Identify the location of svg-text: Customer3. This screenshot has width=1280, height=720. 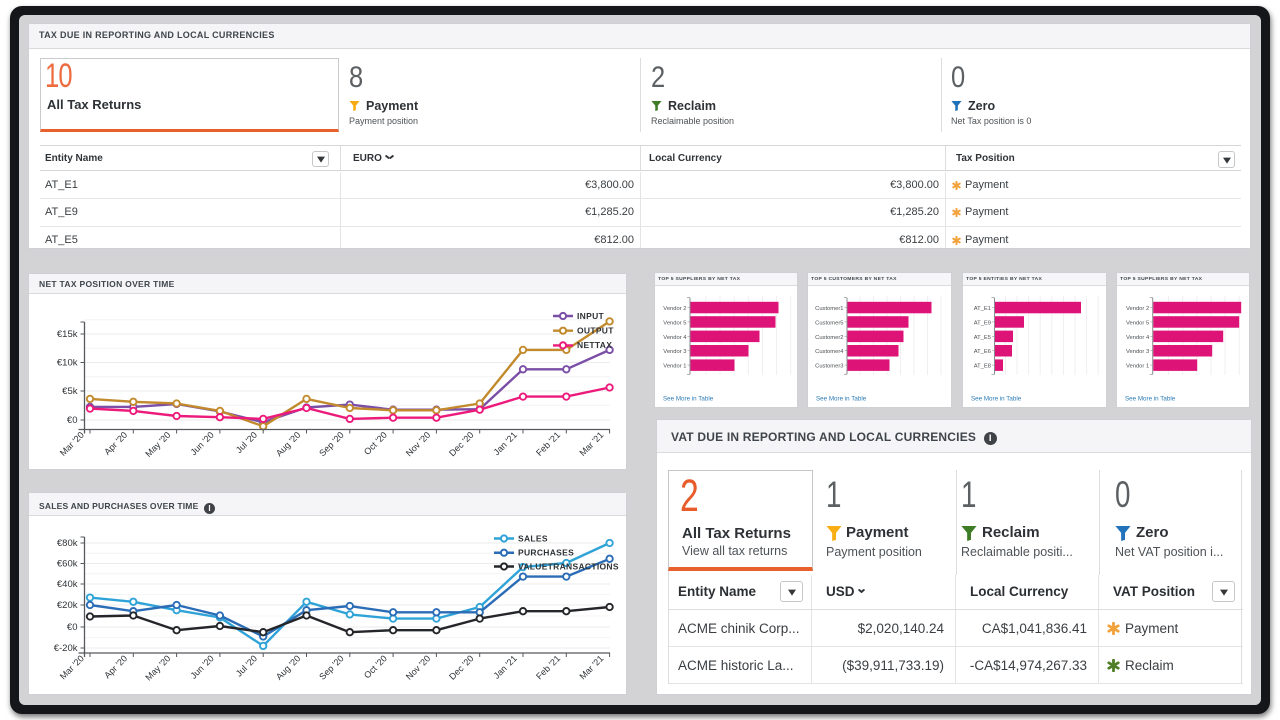
(829, 367).